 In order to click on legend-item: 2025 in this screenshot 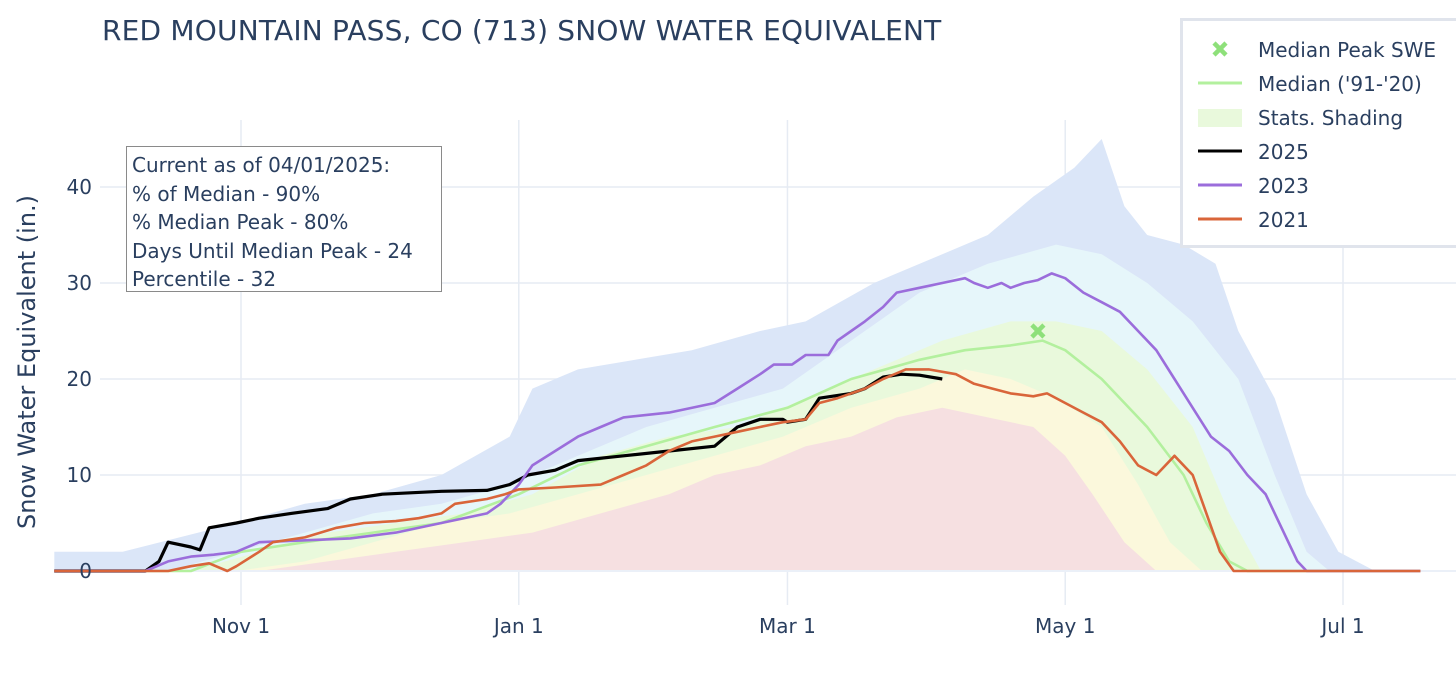, I will do `click(1319, 152)`.